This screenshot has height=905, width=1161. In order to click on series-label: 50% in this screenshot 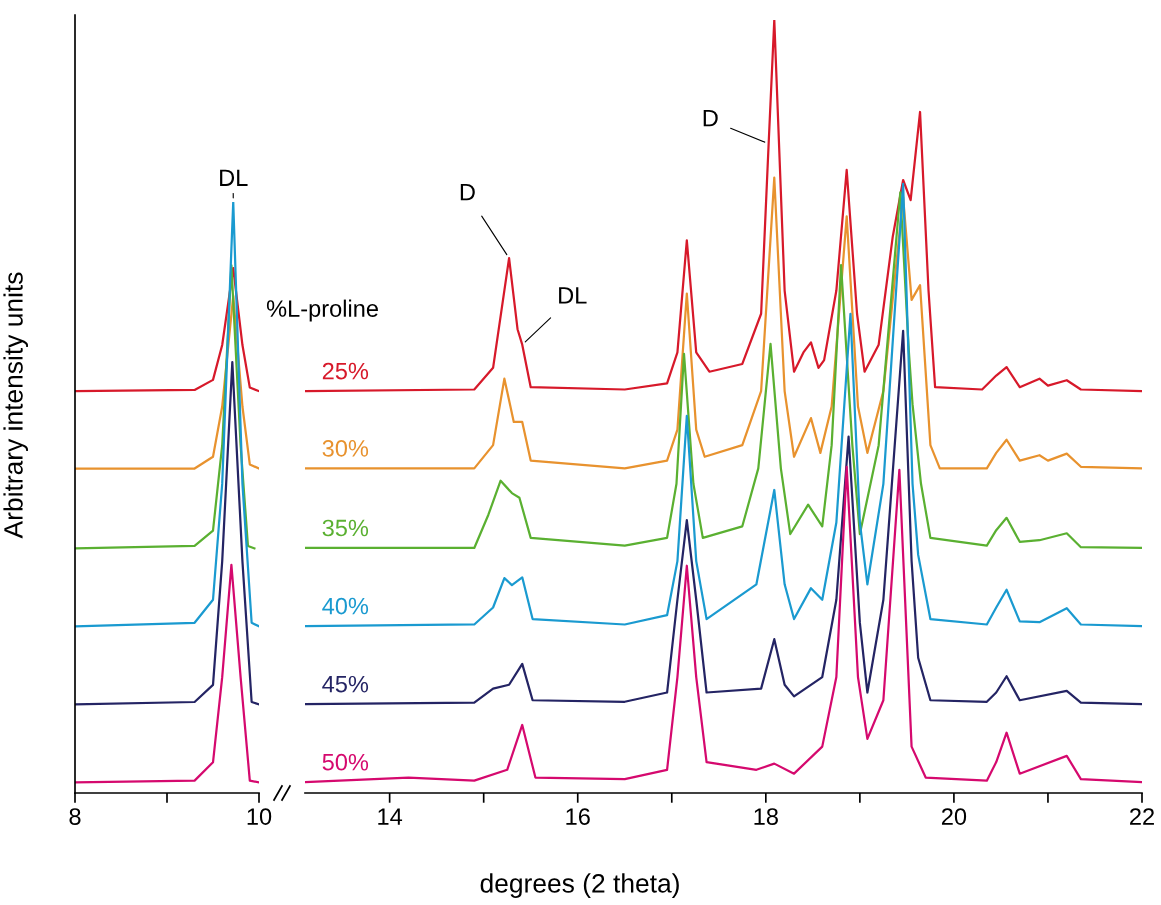, I will do `click(345, 762)`.